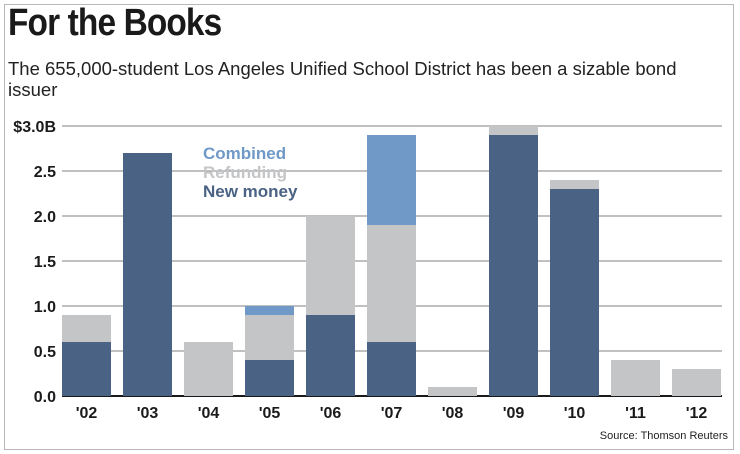  What do you see at coordinates (697, 413) in the screenshot?
I see `x-tick-label: '12` at bounding box center [697, 413].